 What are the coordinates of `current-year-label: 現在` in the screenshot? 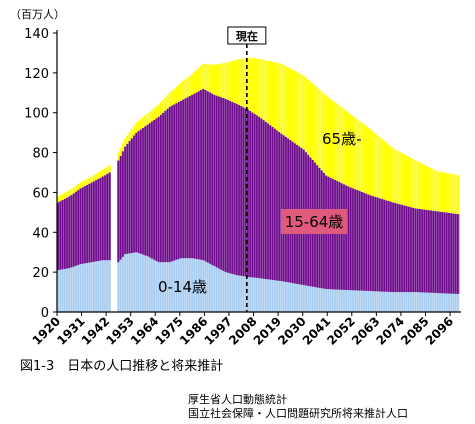 It's located at (247, 36).